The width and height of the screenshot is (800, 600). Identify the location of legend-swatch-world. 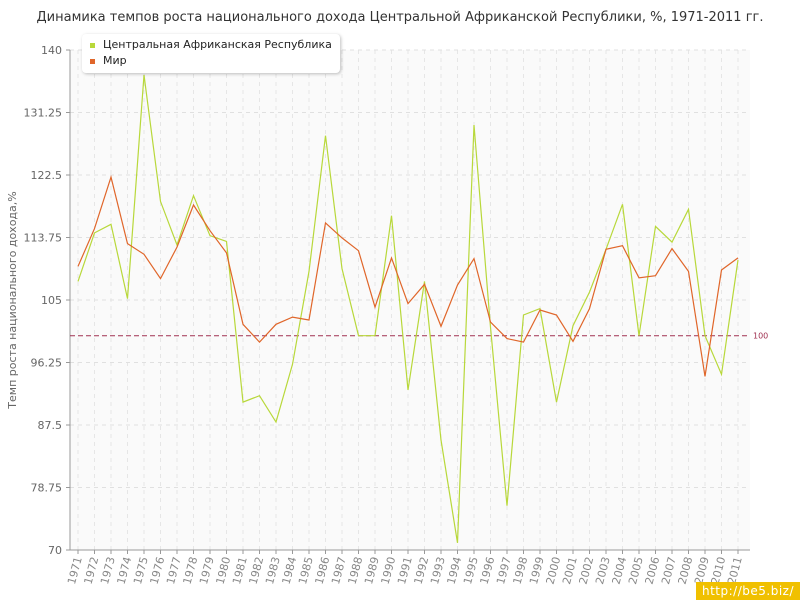
(92, 61).